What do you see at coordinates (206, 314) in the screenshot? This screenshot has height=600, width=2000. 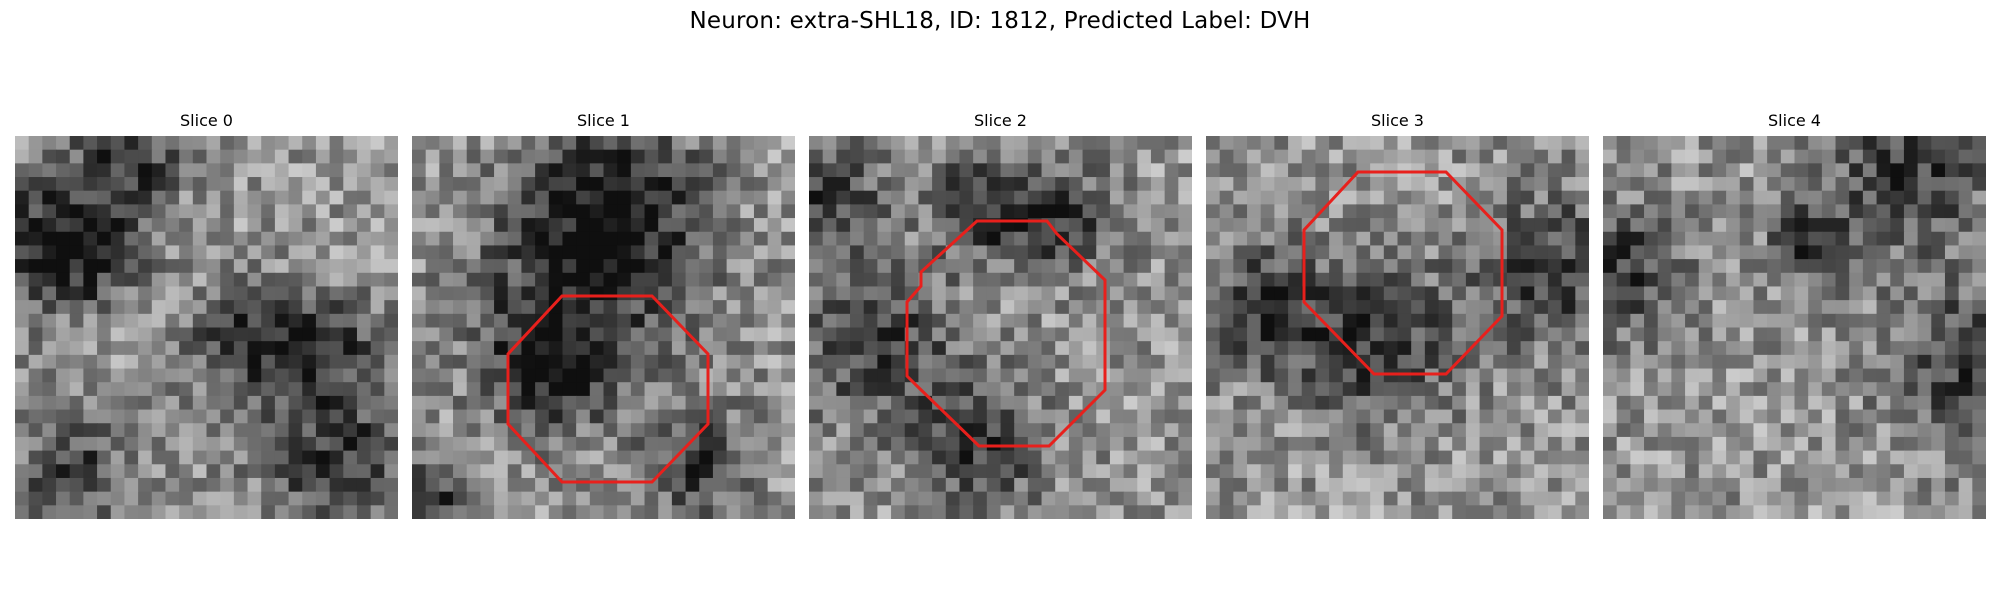 I see `slice-panel-0: Slice 0` at bounding box center [206, 314].